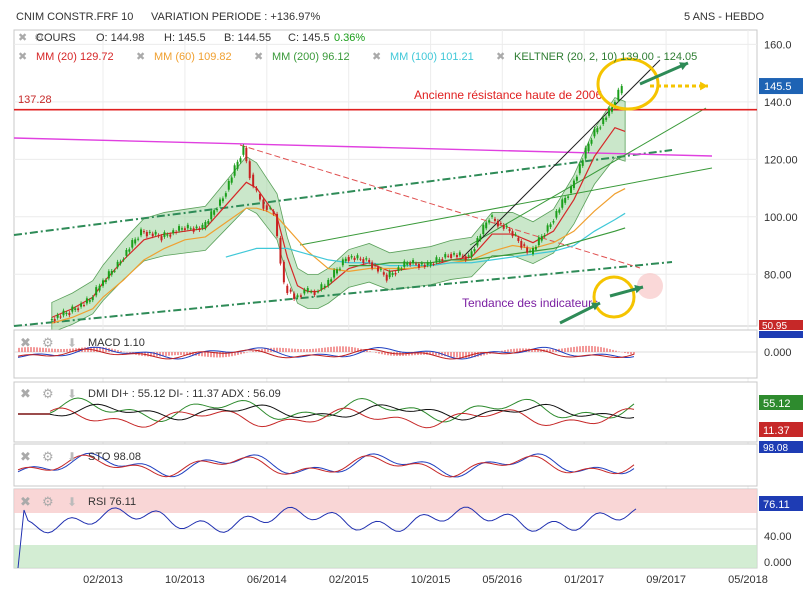 This screenshot has height=595, width=806. Describe the element at coordinates (193, 57) in the screenshot. I see `indicator-label-1: MM (60) 109.82` at that location.